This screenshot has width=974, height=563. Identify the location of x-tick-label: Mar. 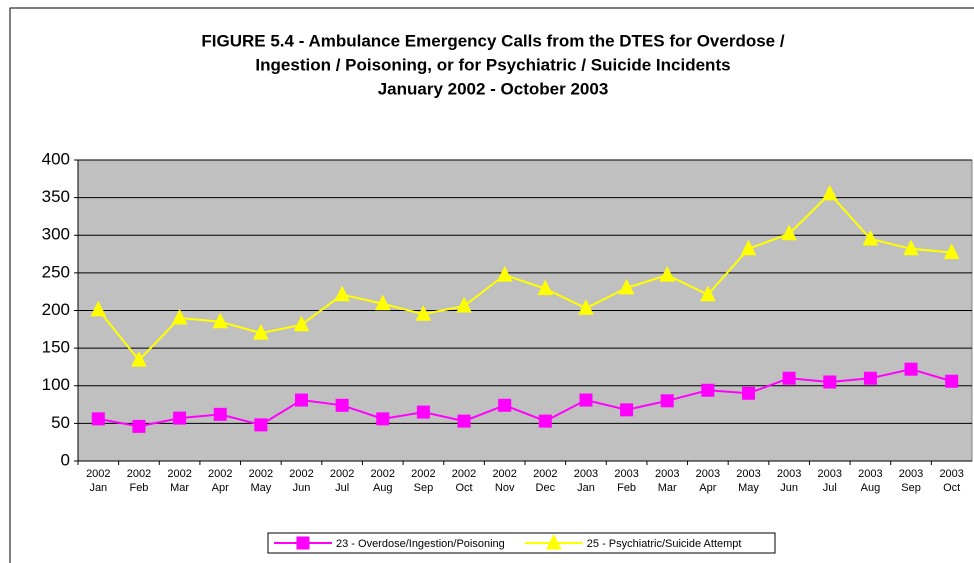
(179, 488).